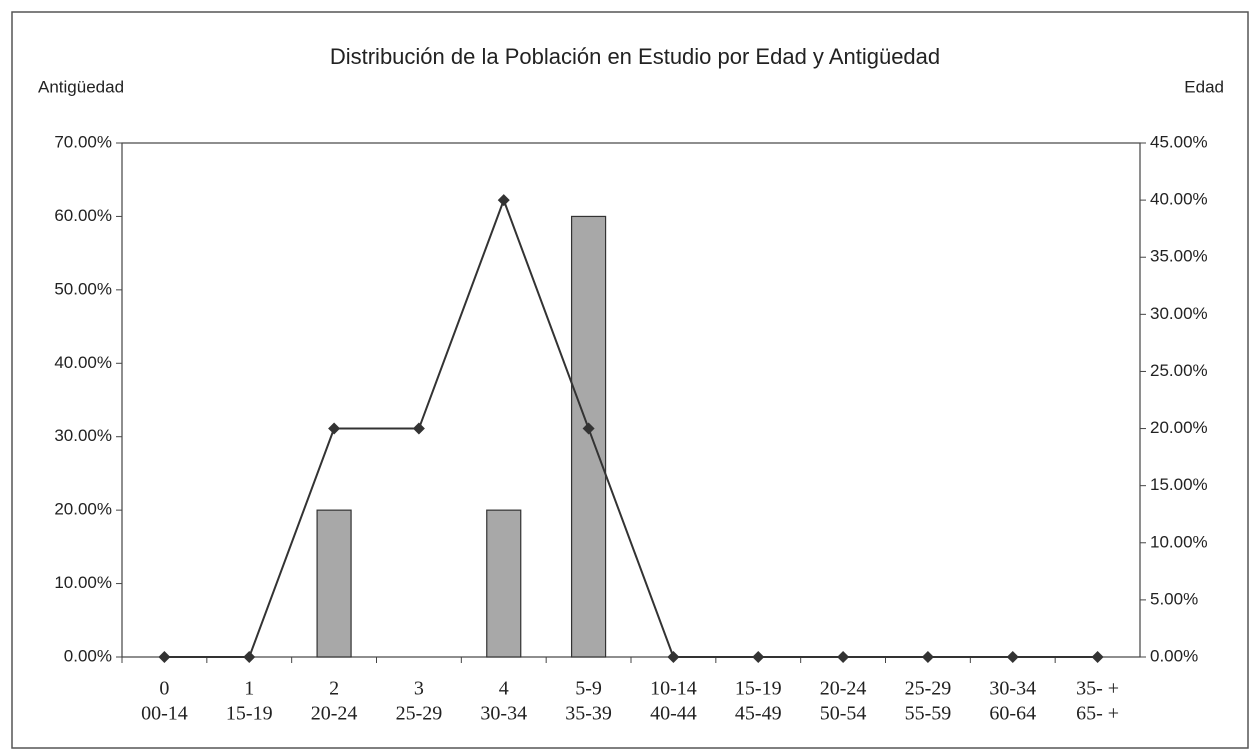 This screenshot has height=750, width=1251. Describe the element at coordinates (1174, 655) in the screenshot. I see `y2-tick-label: 0.00%` at that location.